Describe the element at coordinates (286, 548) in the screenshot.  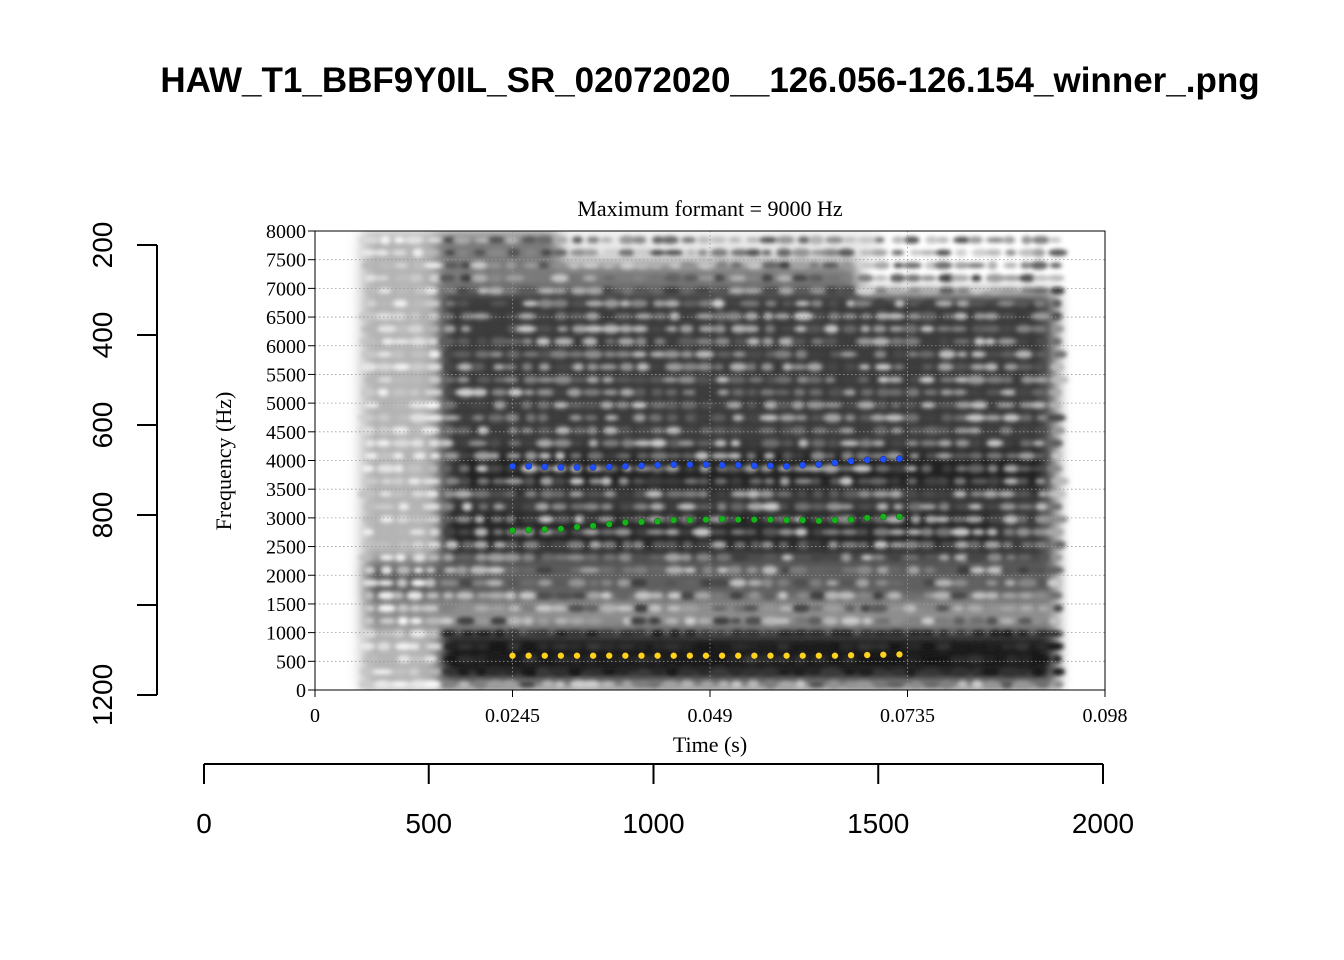
I see `y-tick-label: 2500` at that location.